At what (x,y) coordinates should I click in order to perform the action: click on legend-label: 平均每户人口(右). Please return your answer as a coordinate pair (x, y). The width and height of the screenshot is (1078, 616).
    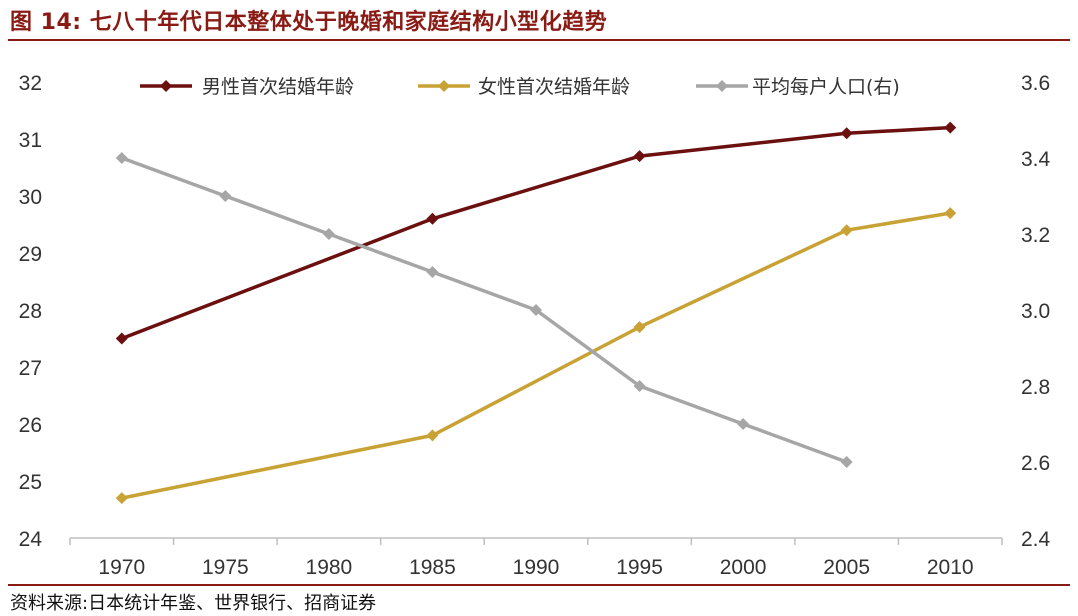
    Looking at the image, I should click on (826, 87).